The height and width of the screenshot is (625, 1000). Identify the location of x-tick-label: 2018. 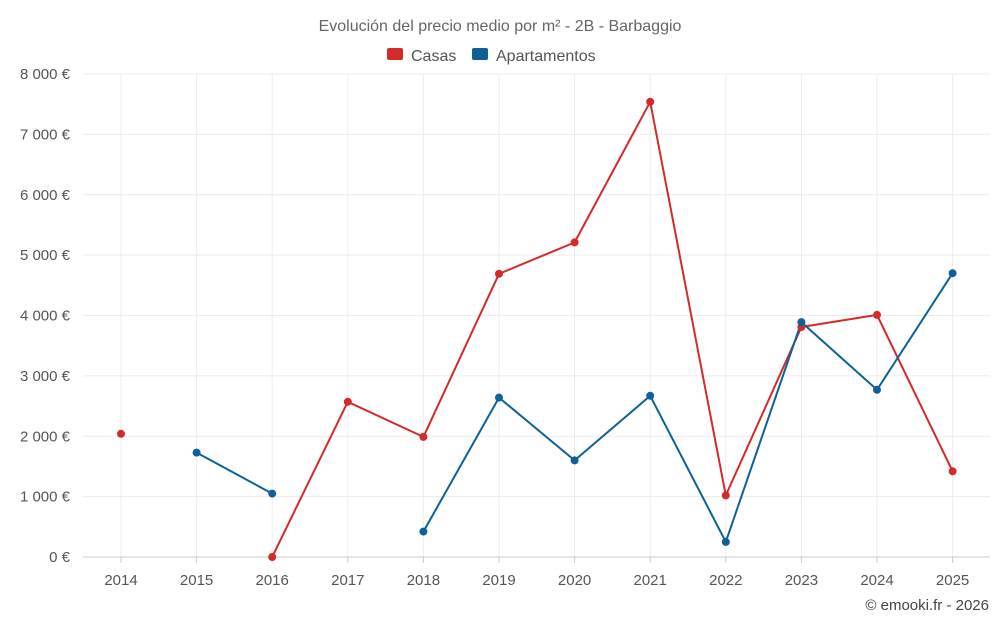
(423, 580).